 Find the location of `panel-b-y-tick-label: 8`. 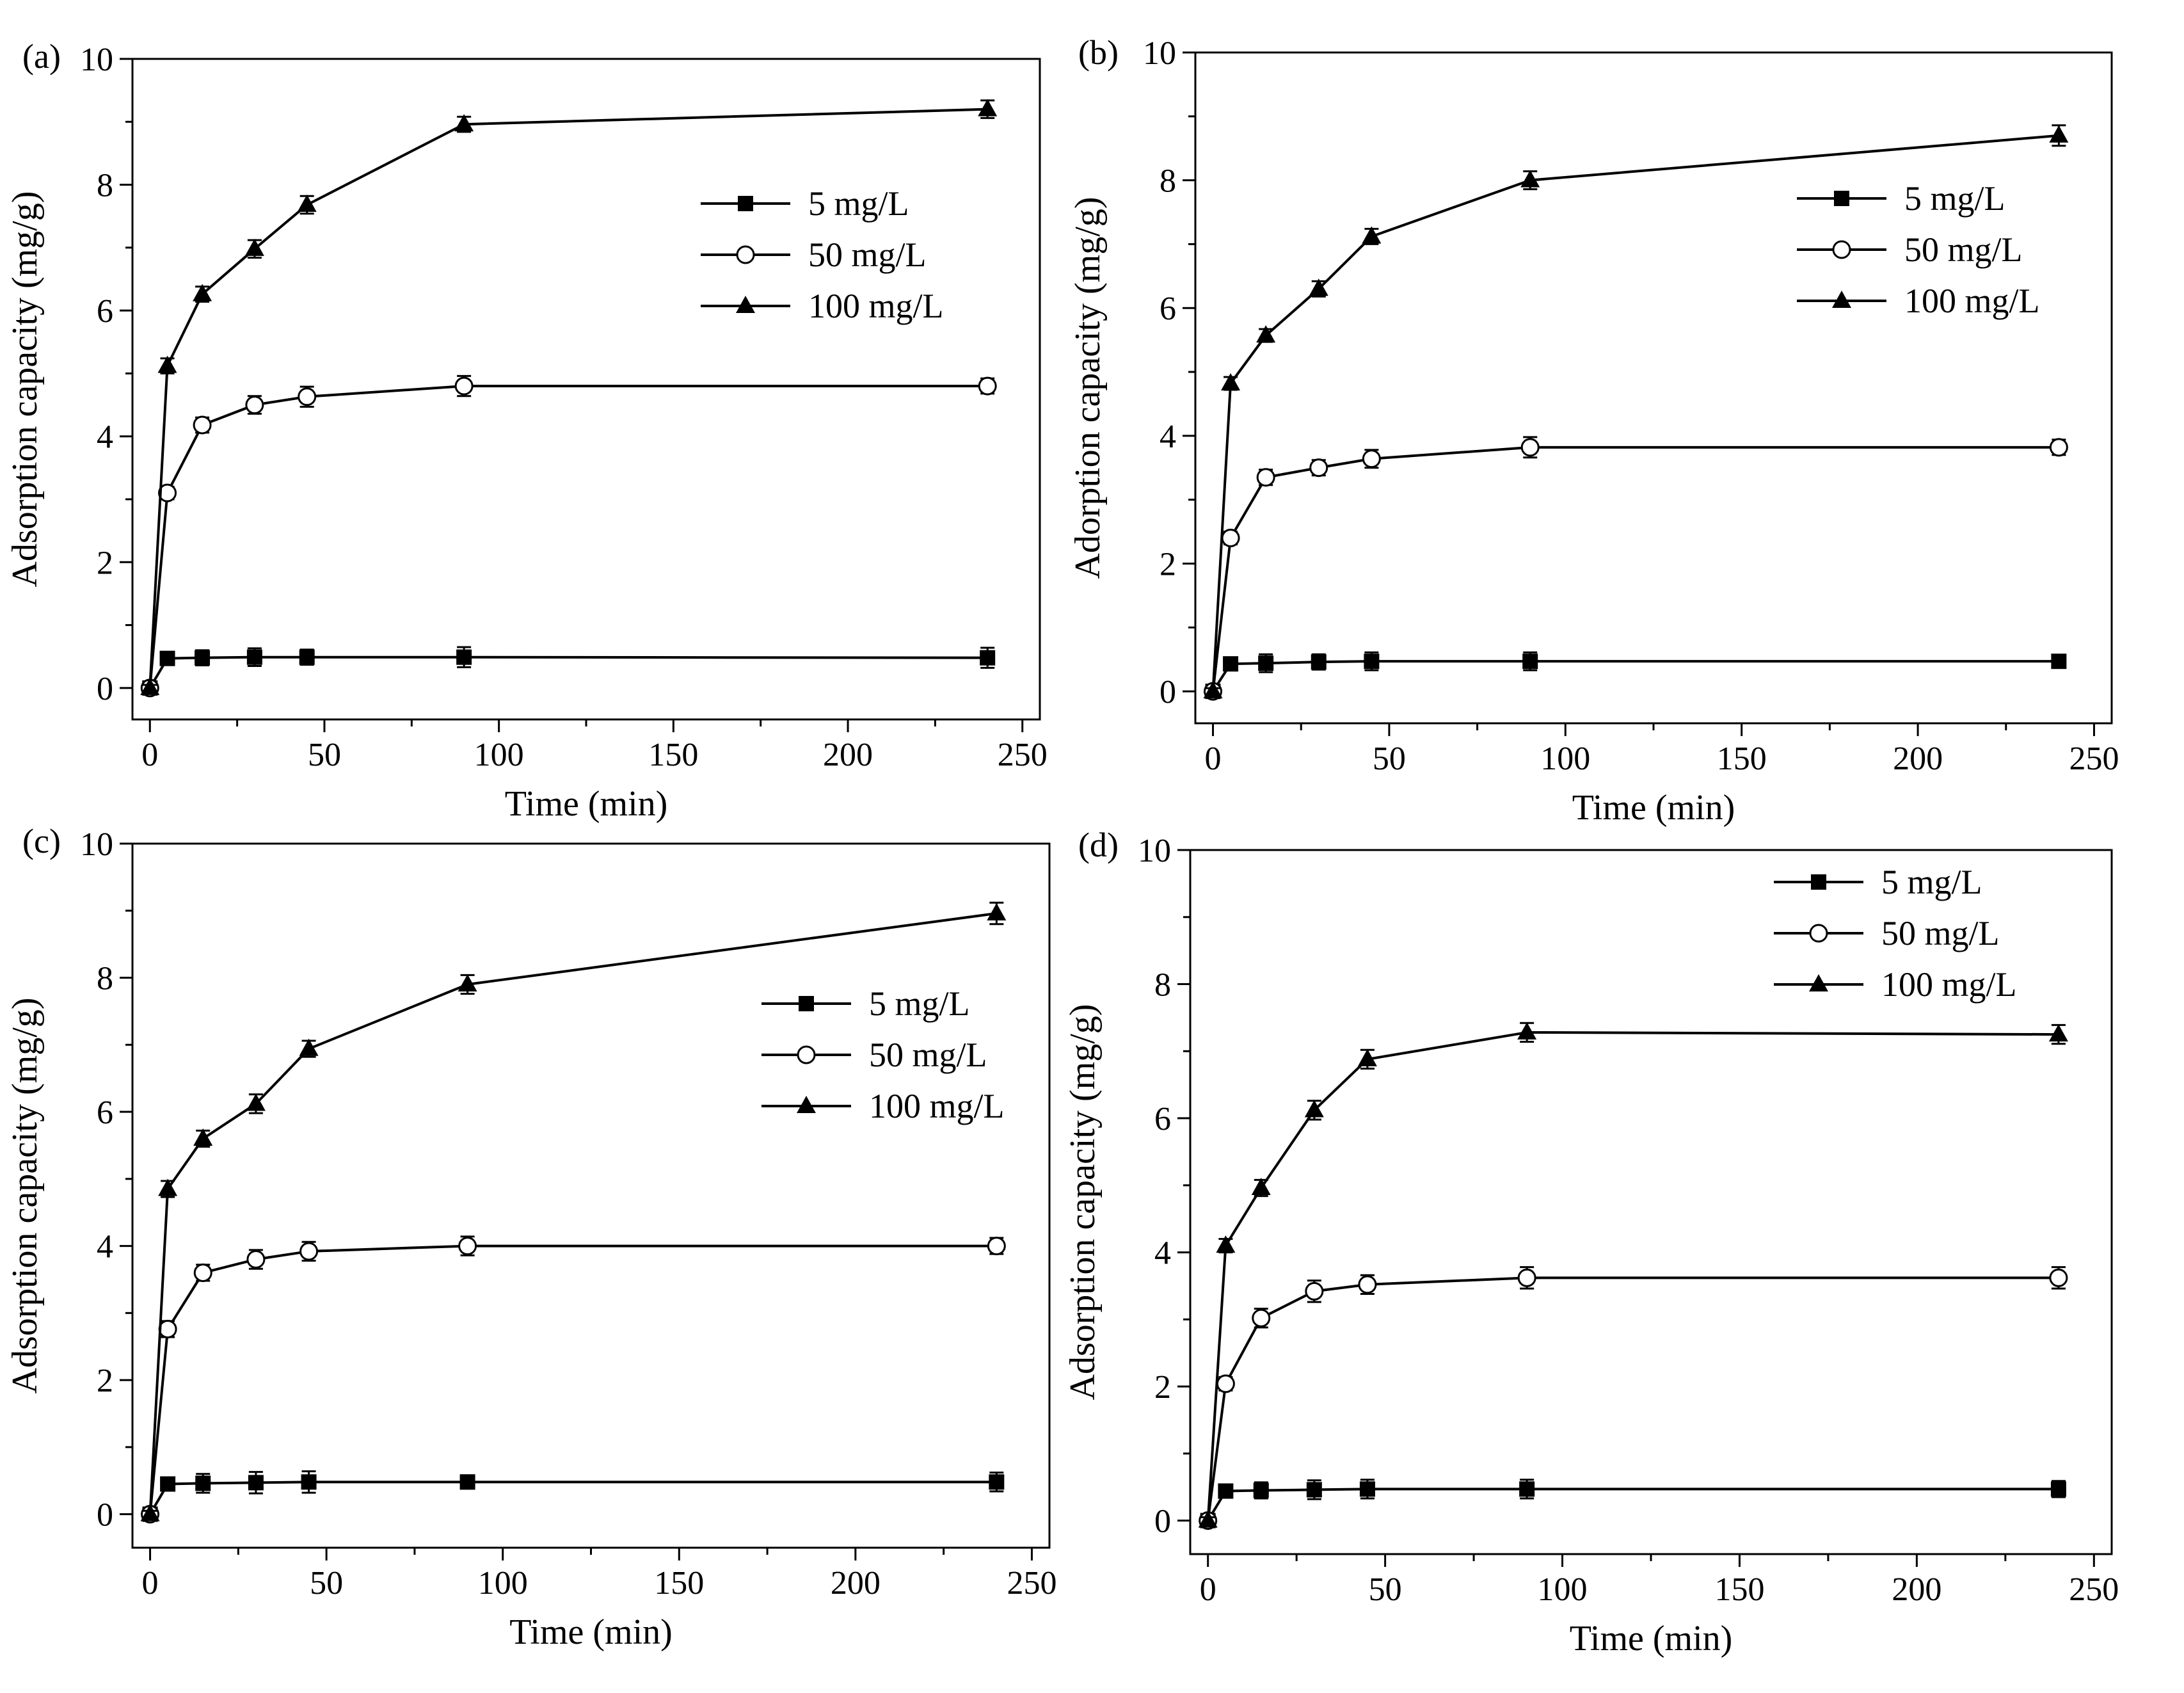

panel-b-y-tick-label: 8 is located at coordinates (1168, 181).